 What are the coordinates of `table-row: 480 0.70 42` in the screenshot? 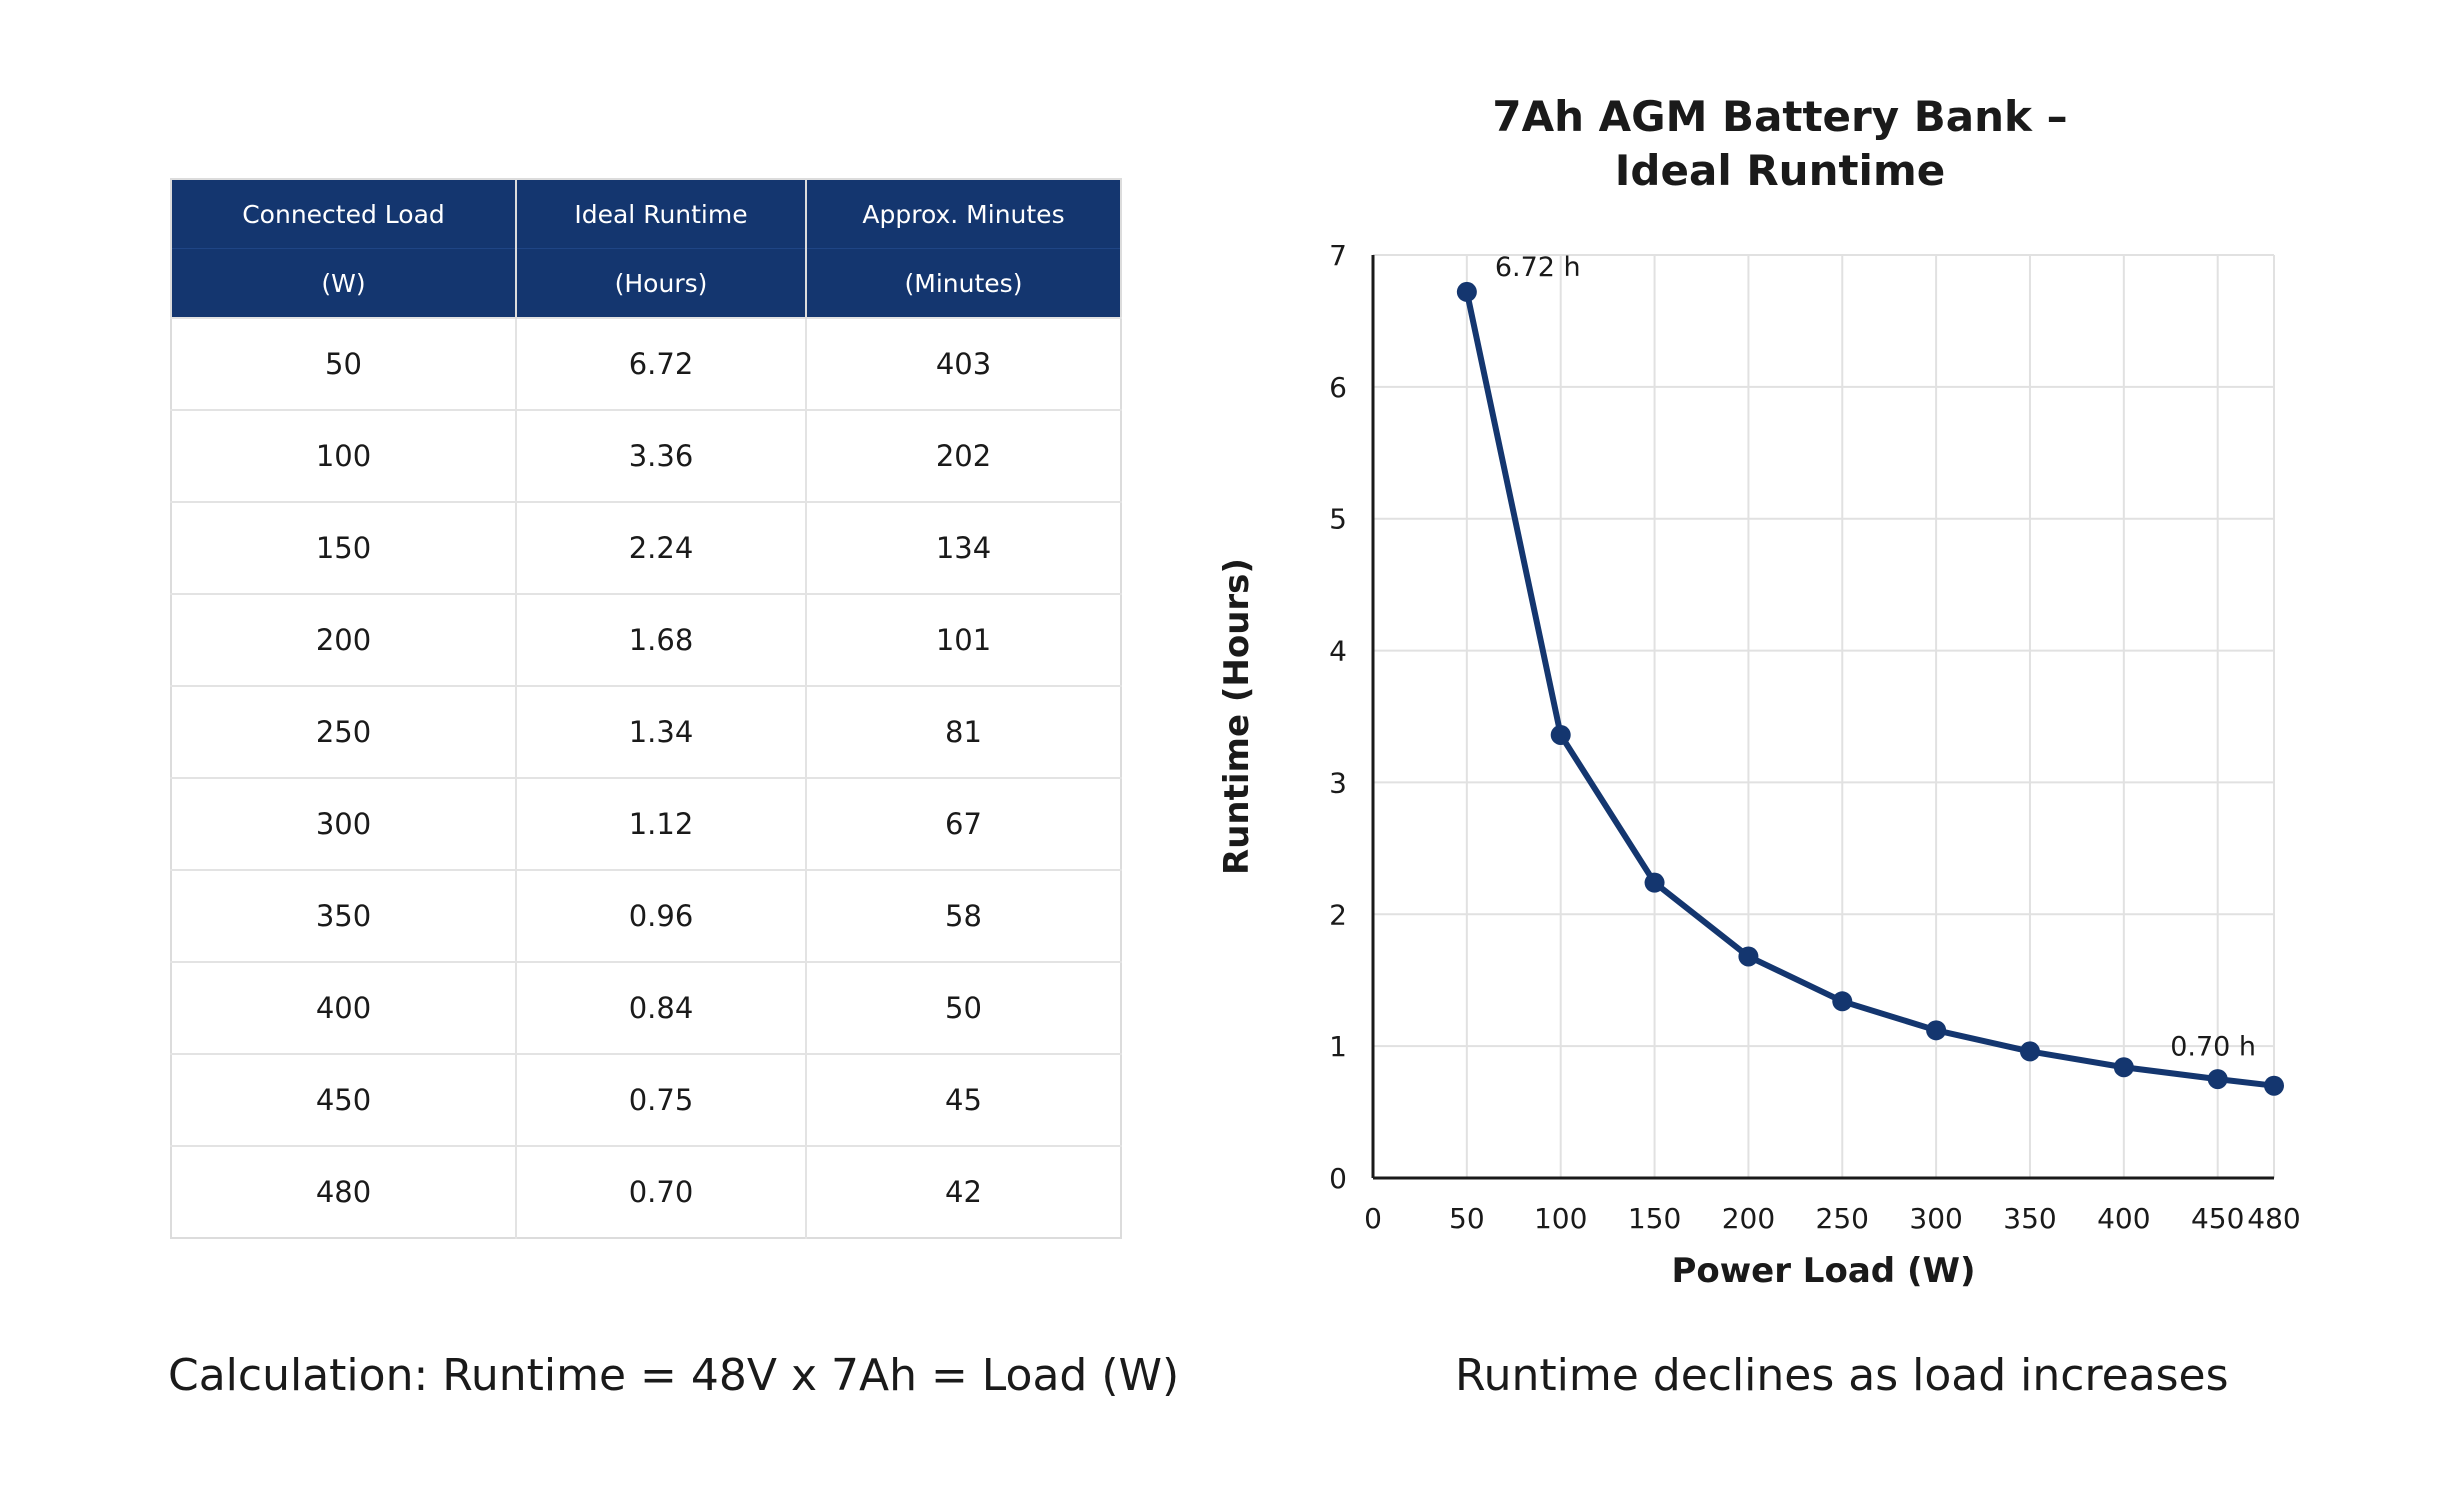 It's located at (646, 1191).